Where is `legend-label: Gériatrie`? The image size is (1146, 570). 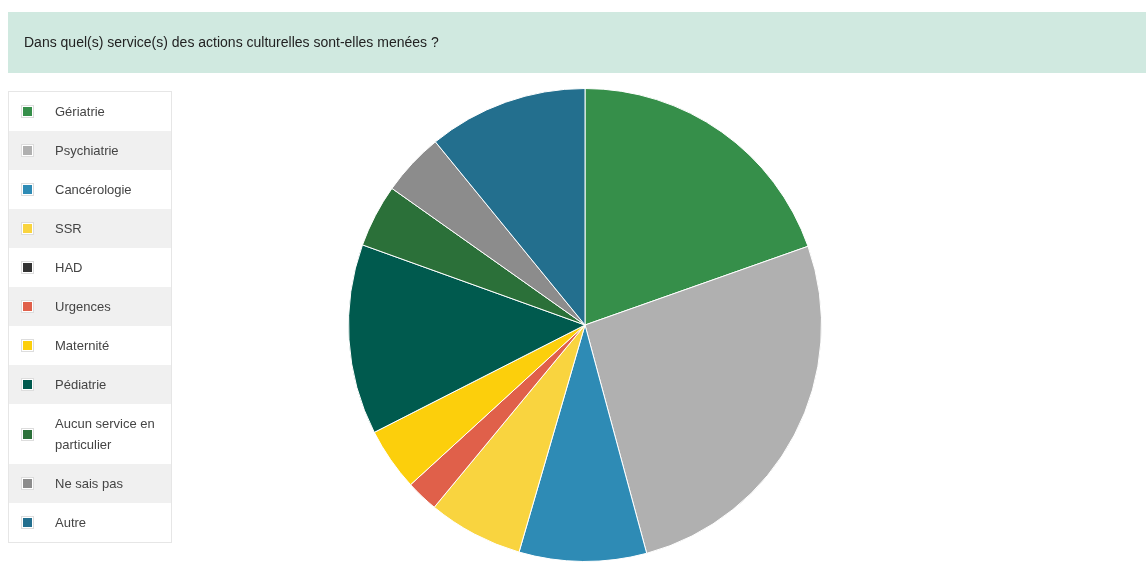 legend-label: Gériatrie is located at coordinates (80, 112).